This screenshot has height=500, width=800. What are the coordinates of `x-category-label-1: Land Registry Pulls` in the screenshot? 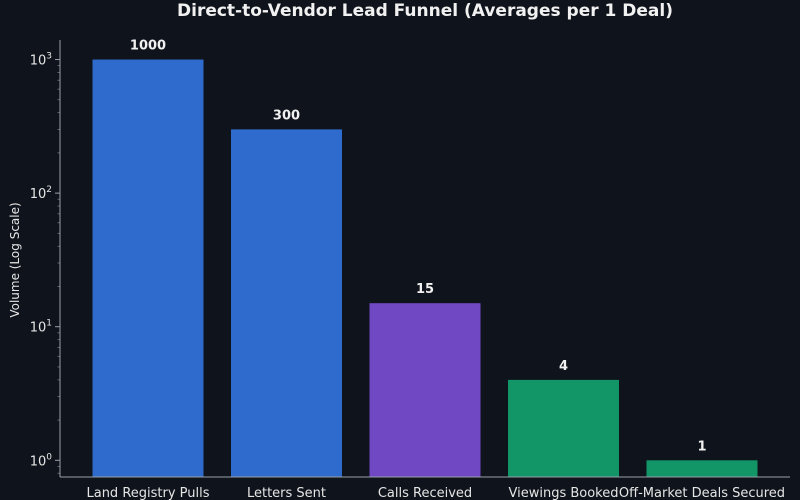 It's located at (147, 493).